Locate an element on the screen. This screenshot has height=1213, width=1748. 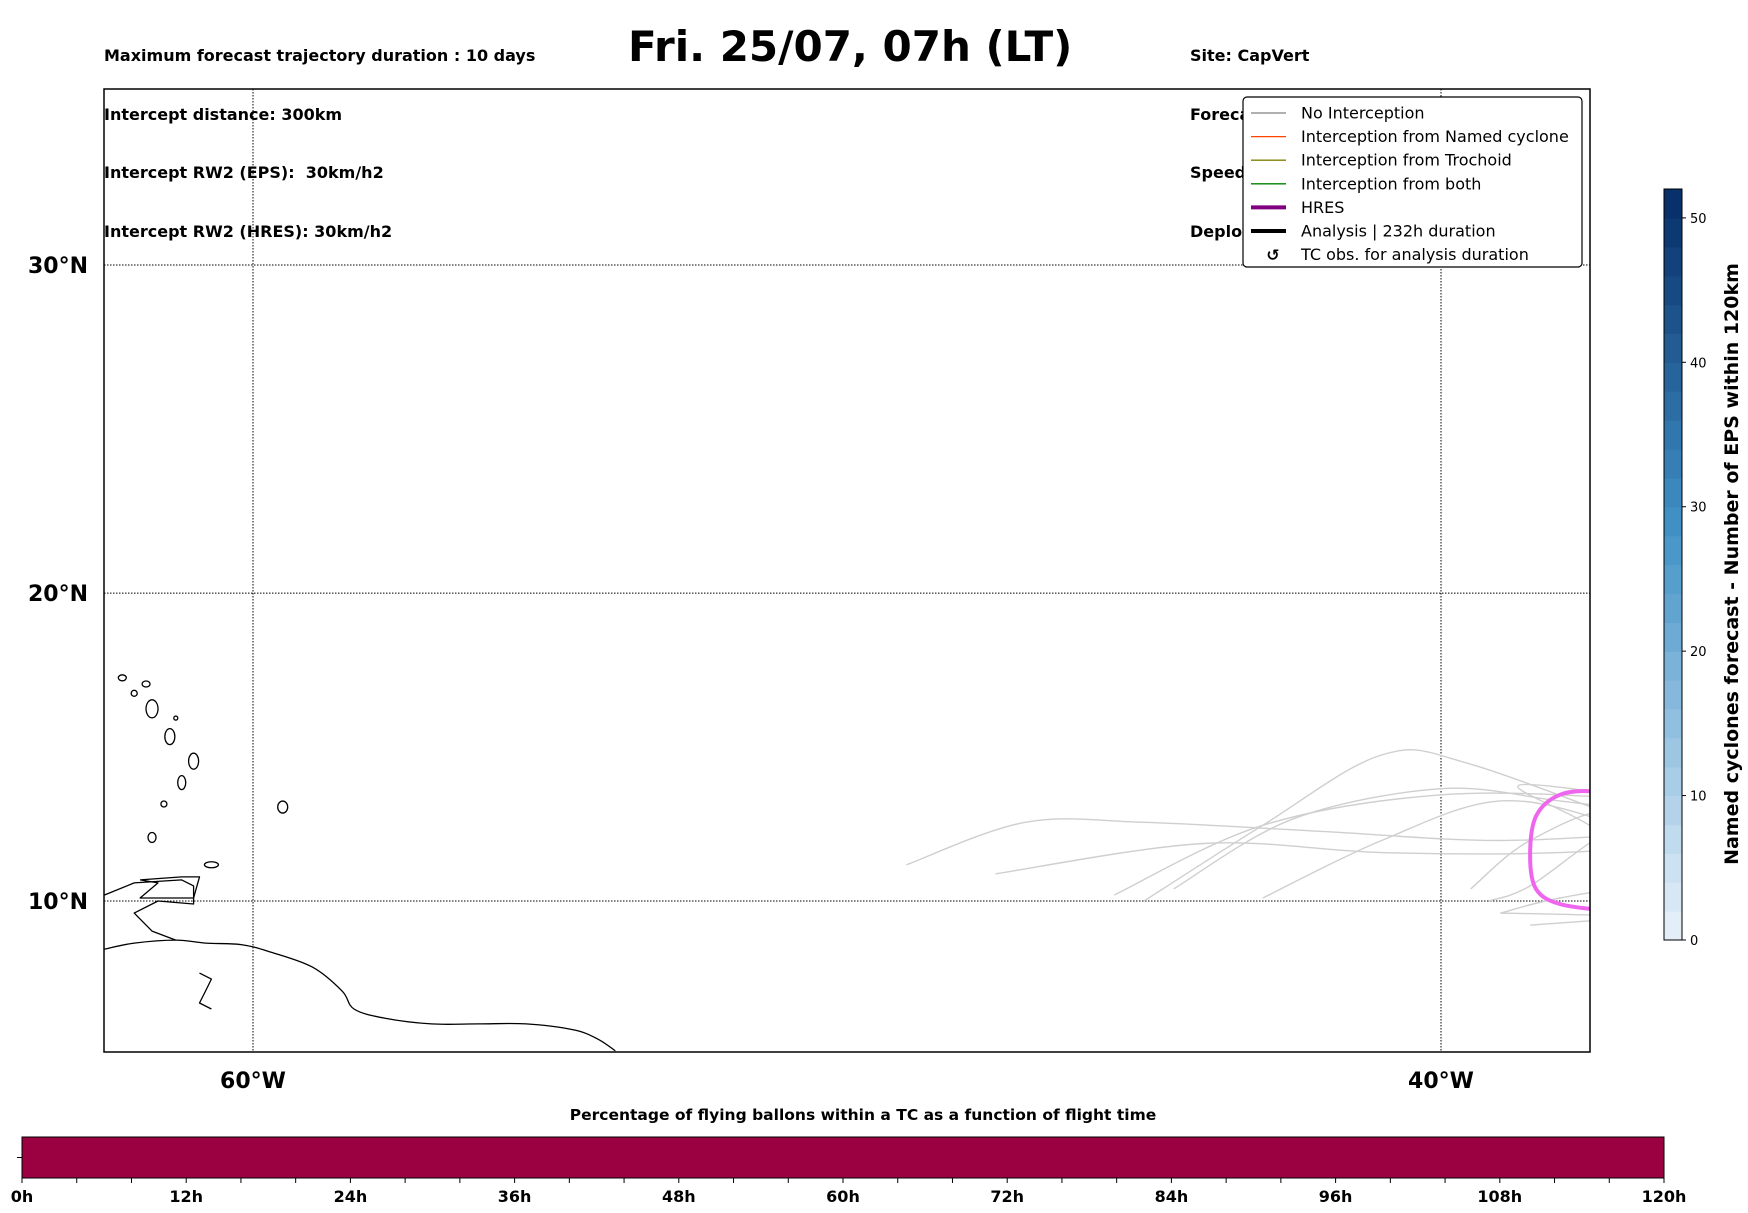
legend-label: Interception from Trochoid is located at coordinates (1406, 160).